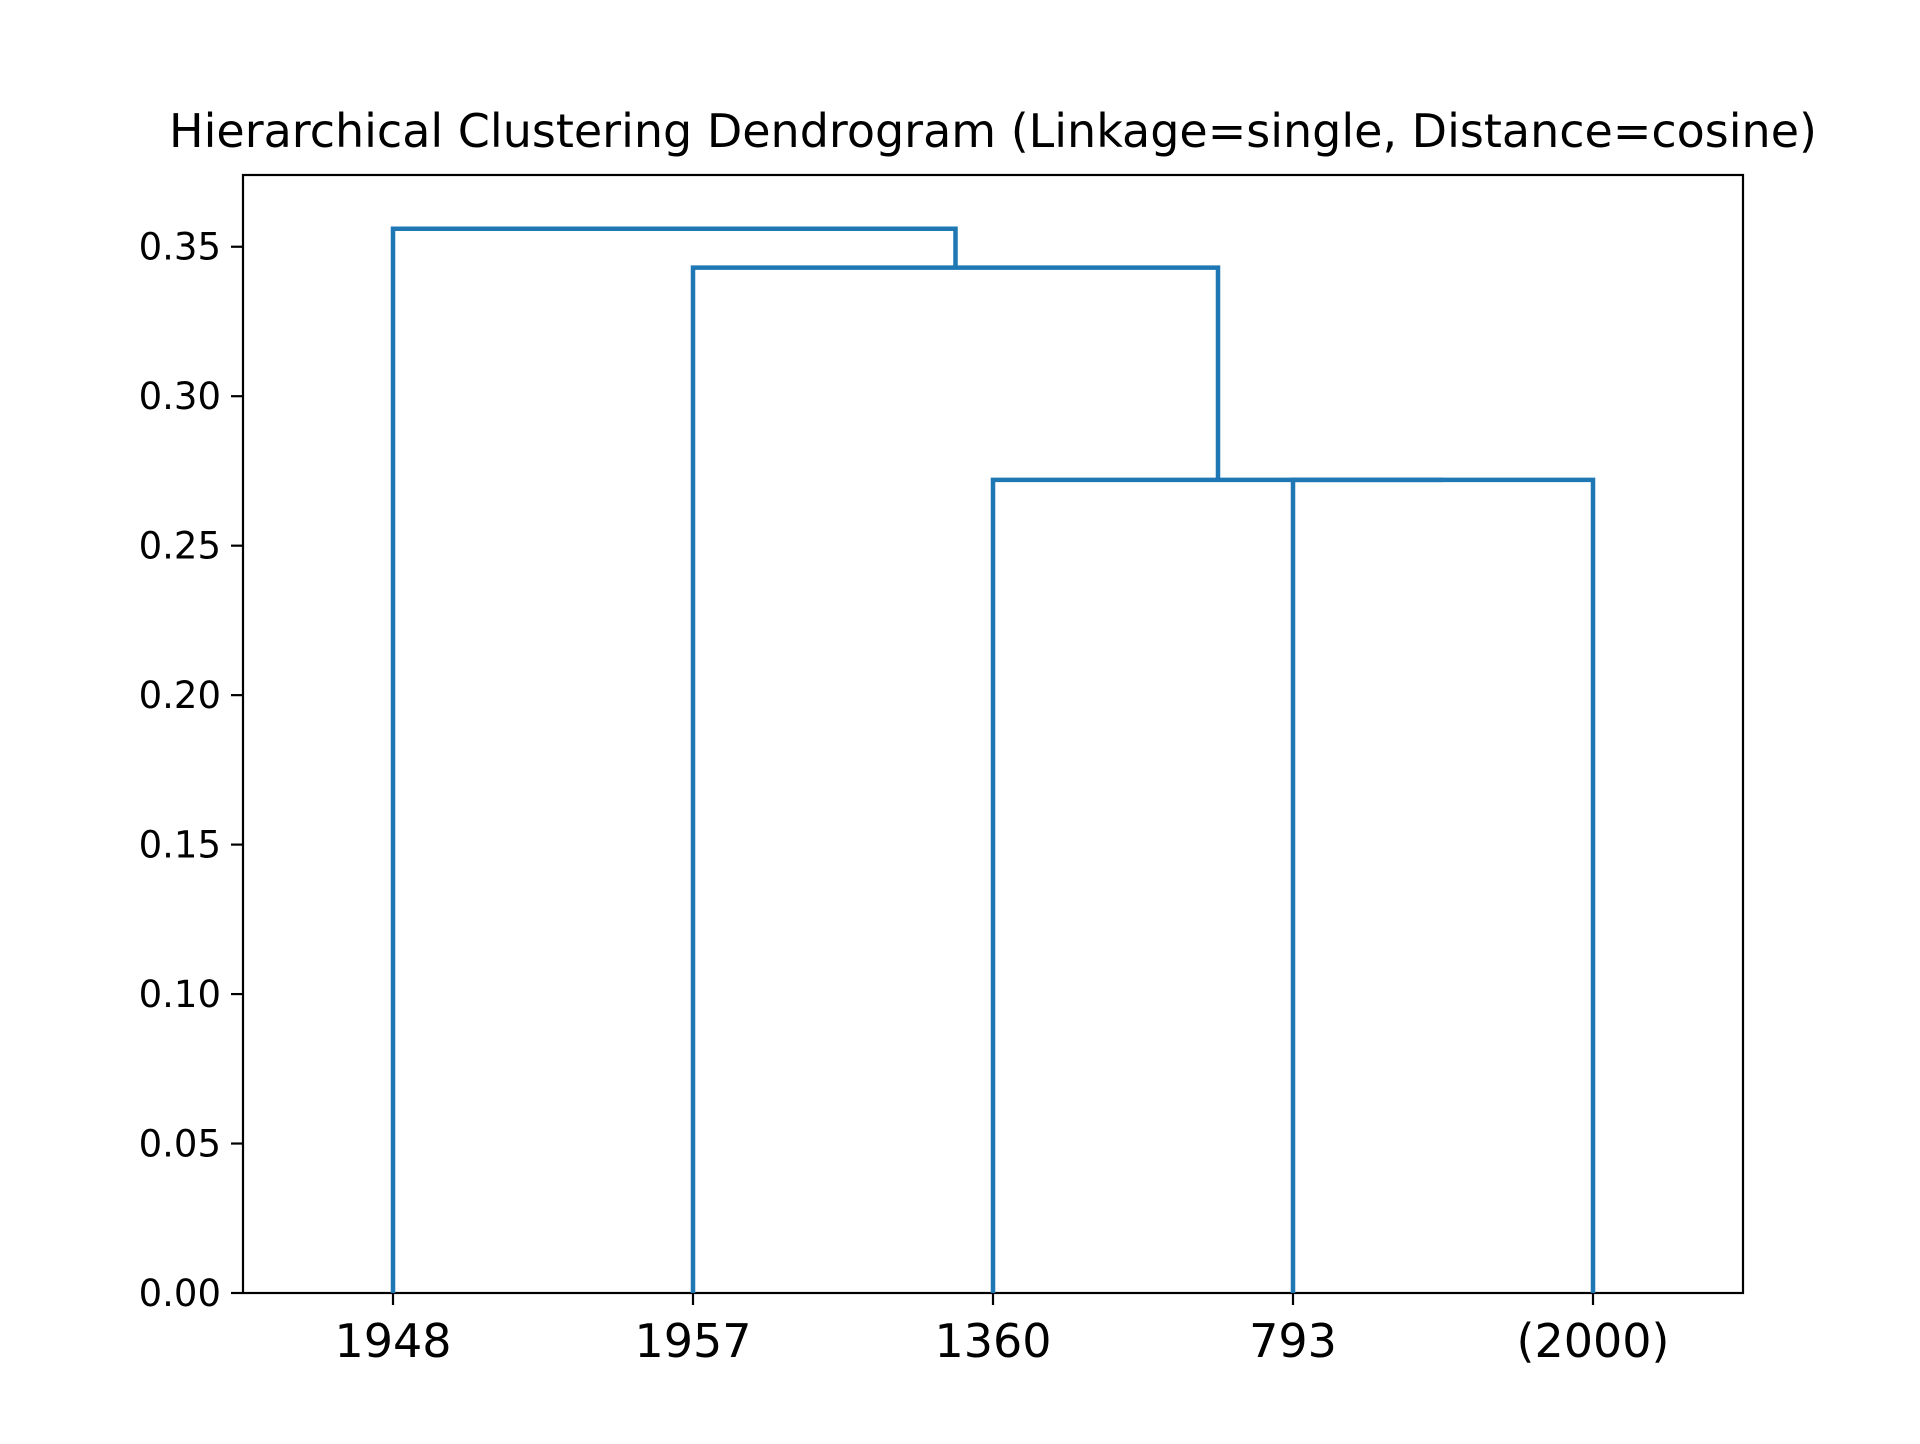 The image size is (1920, 1444). I want to click on x-axis: 1948 1957 1360 793 (2000), so click(1001, 1330).